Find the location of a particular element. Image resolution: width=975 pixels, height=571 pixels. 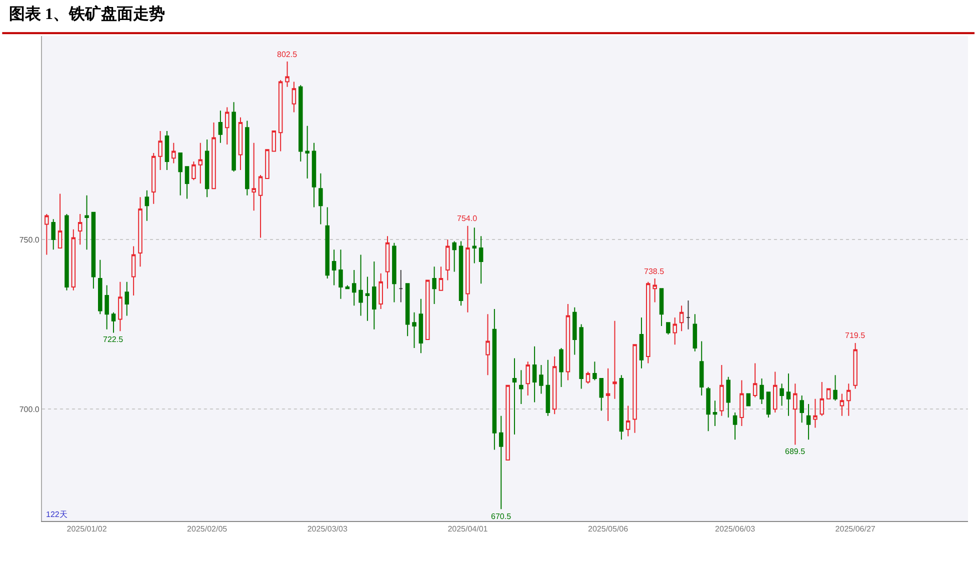

chart-title: 图表 1、铁矿盘面走势 is located at coordinates (87, 14).